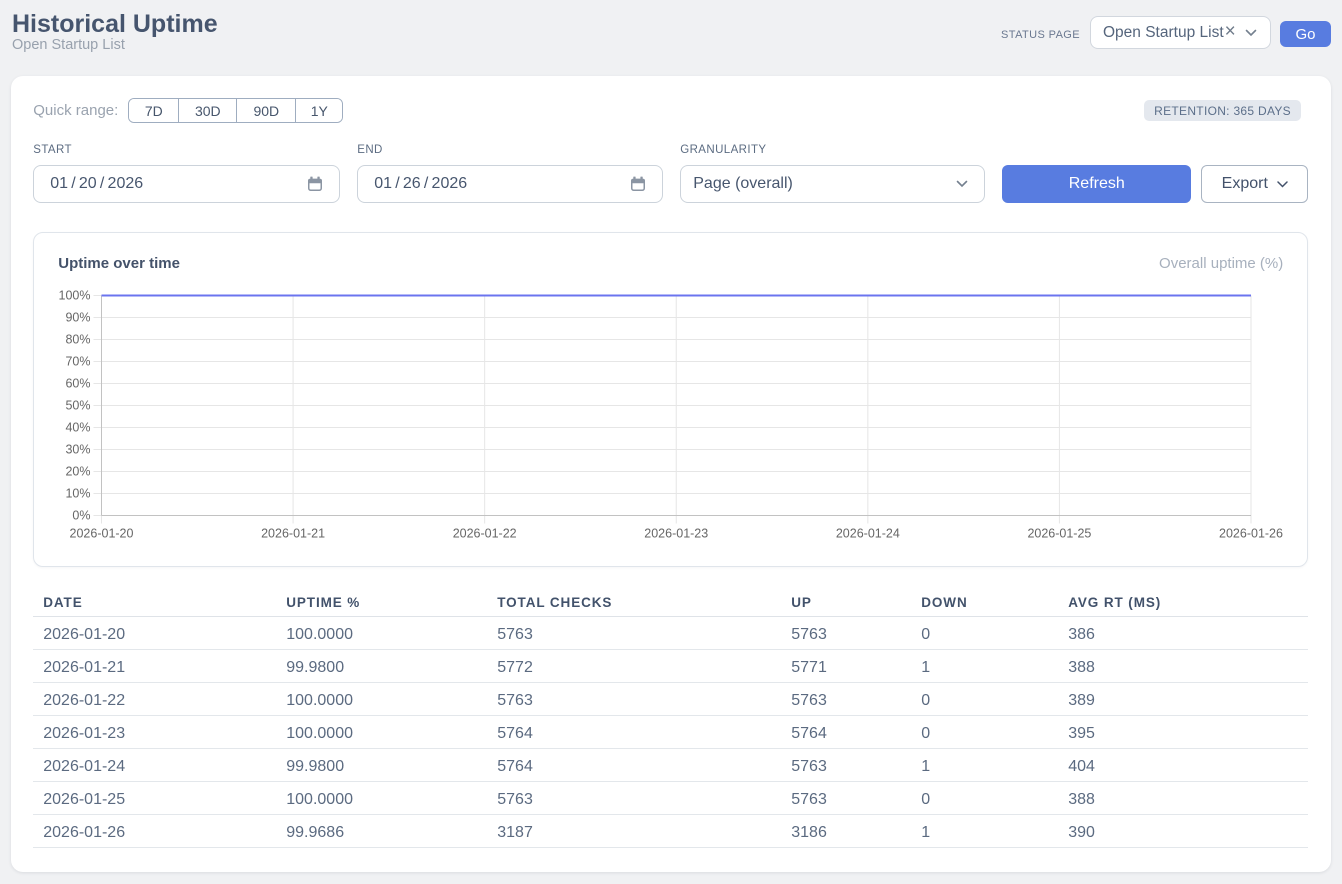 This screenshot has width=1342, height=884. Describe the element at coordinates (1251, 533) in the screenshot. I see `svg-text: 2026-01-26` at that location.